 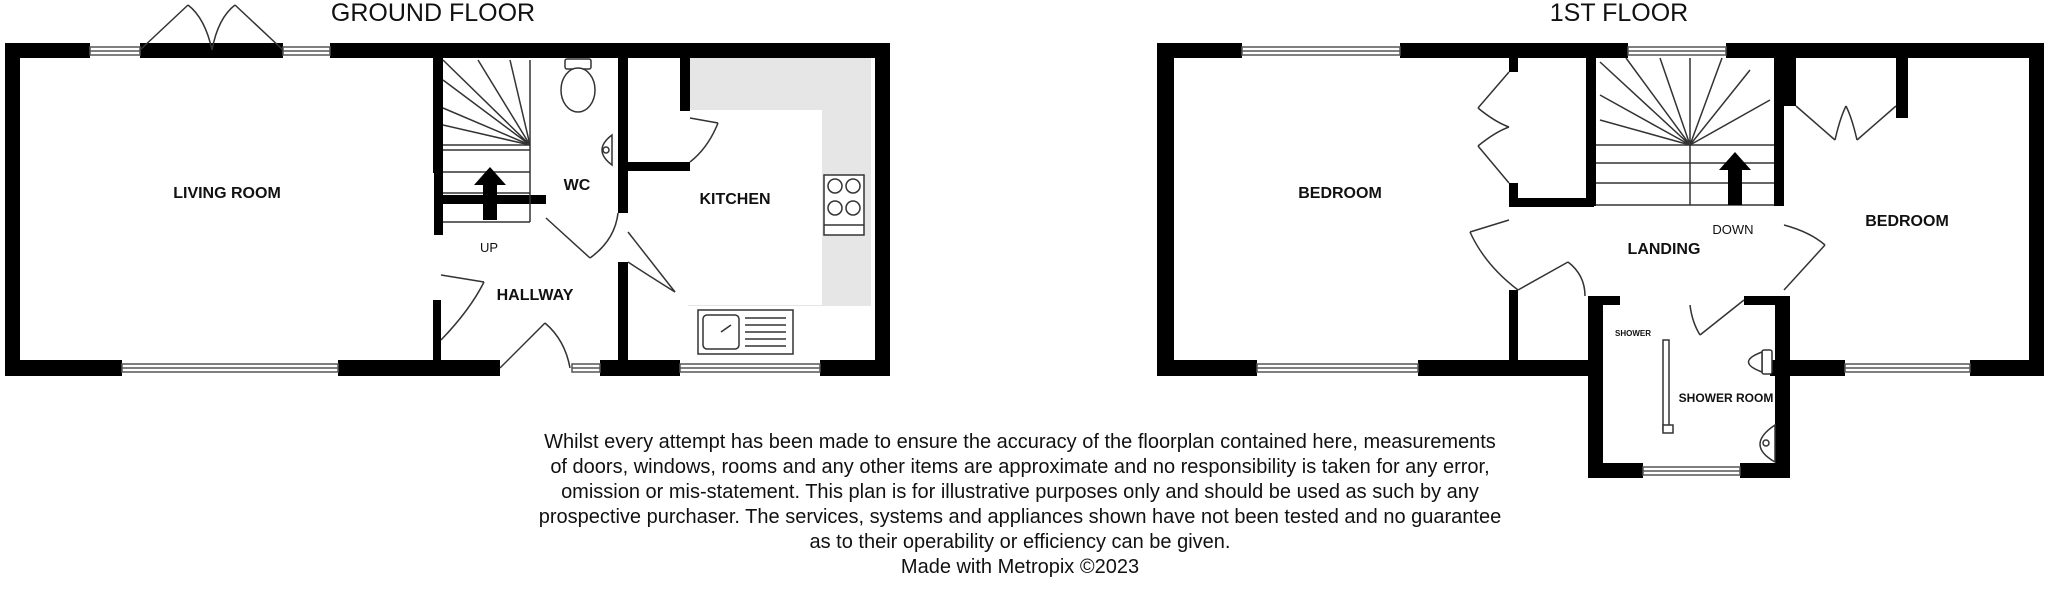 I want to click on door-landing-bathroom, so click(x=1576, y=279).